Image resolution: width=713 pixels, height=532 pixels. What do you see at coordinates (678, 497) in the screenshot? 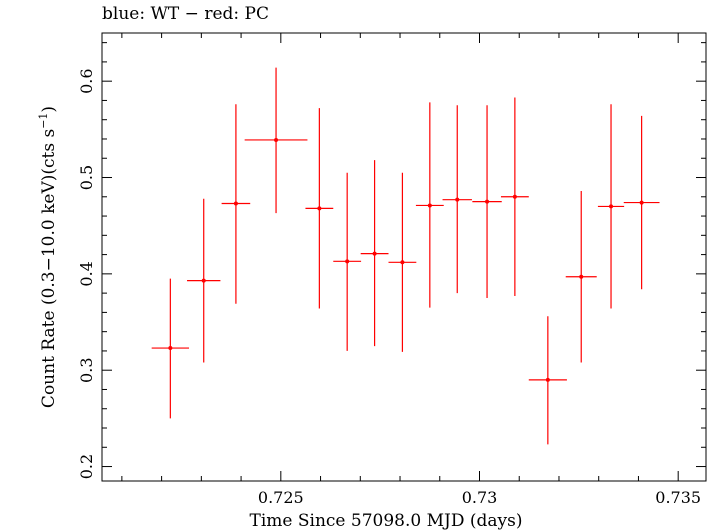
I see `x-tick-label: 0.735` at bounding box center [678, 497].